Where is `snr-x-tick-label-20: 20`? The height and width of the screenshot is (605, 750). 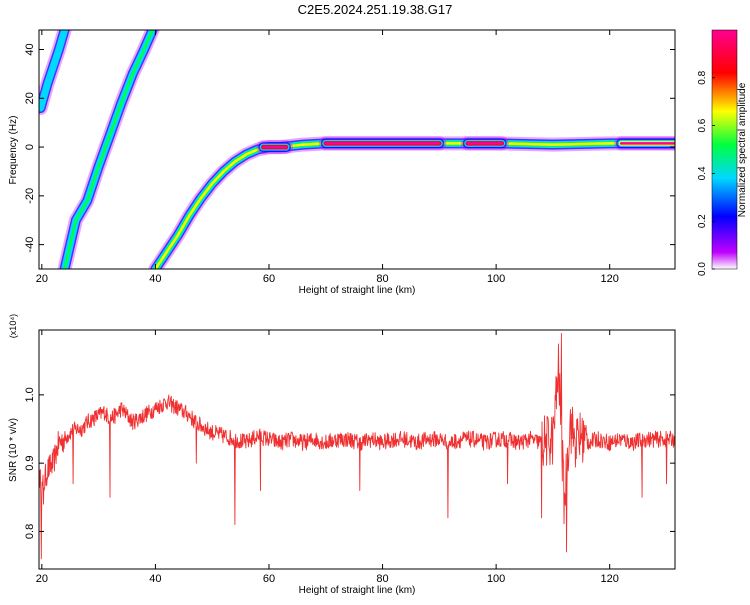 snr-x-tick-label-20: 20 is located at coordinates (42, 579).